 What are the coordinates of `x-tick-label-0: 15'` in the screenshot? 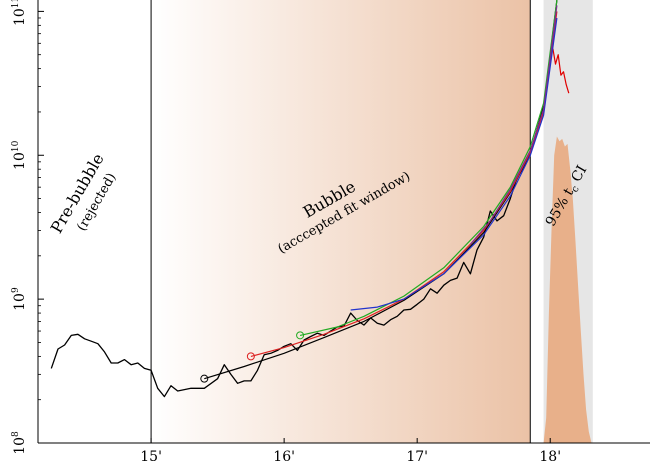 It's located at (151, 457).